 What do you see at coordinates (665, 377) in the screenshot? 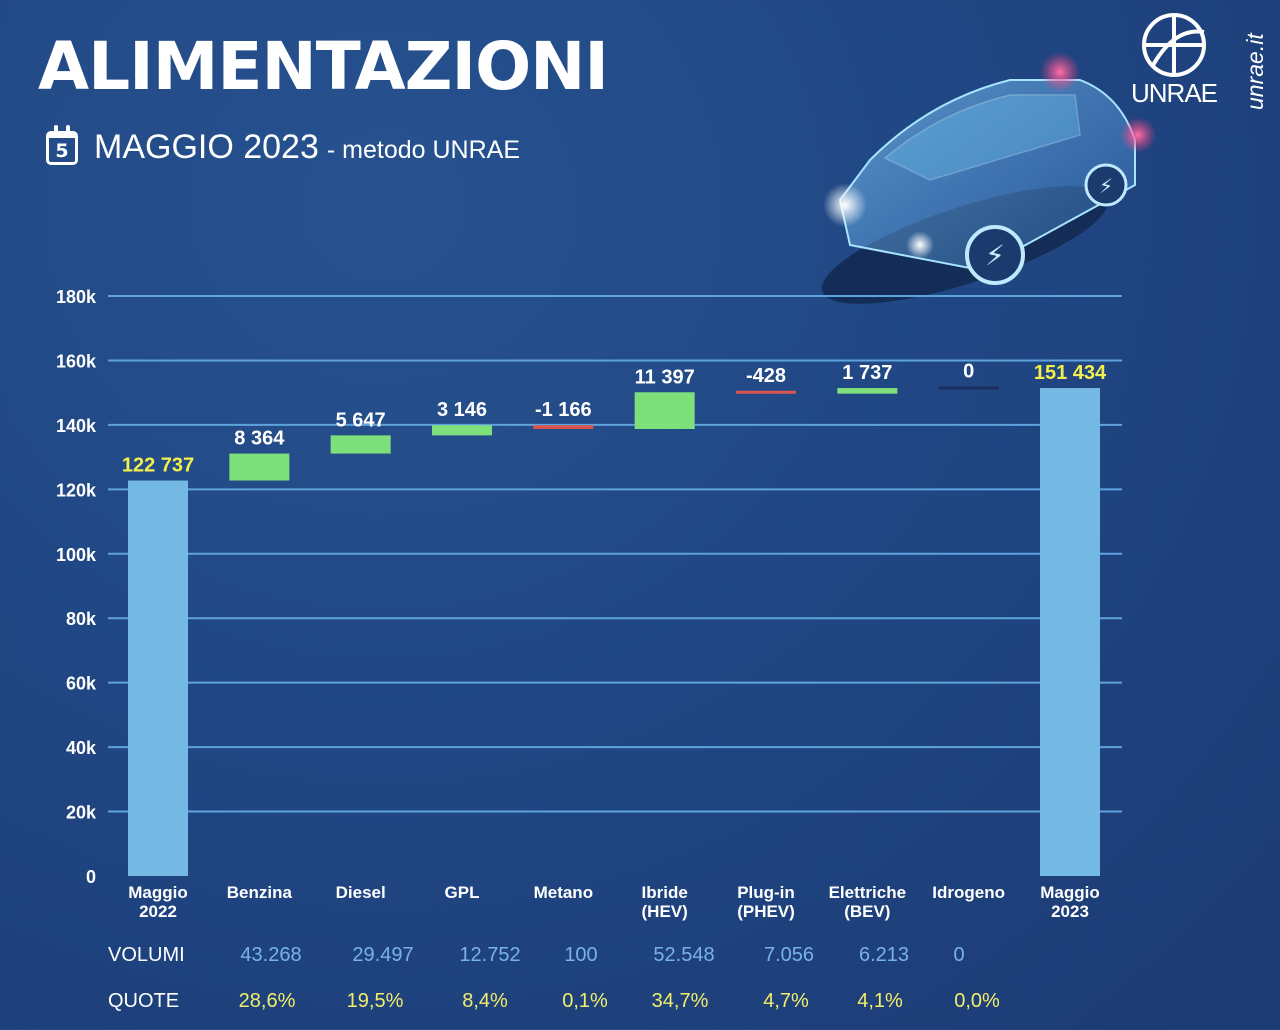
I see `data-label: 11 397` at bounding box center [665, 377].